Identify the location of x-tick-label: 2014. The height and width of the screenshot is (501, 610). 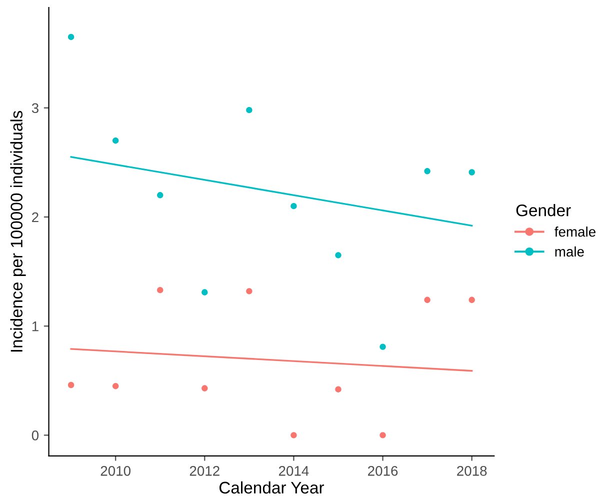
(293, 471).